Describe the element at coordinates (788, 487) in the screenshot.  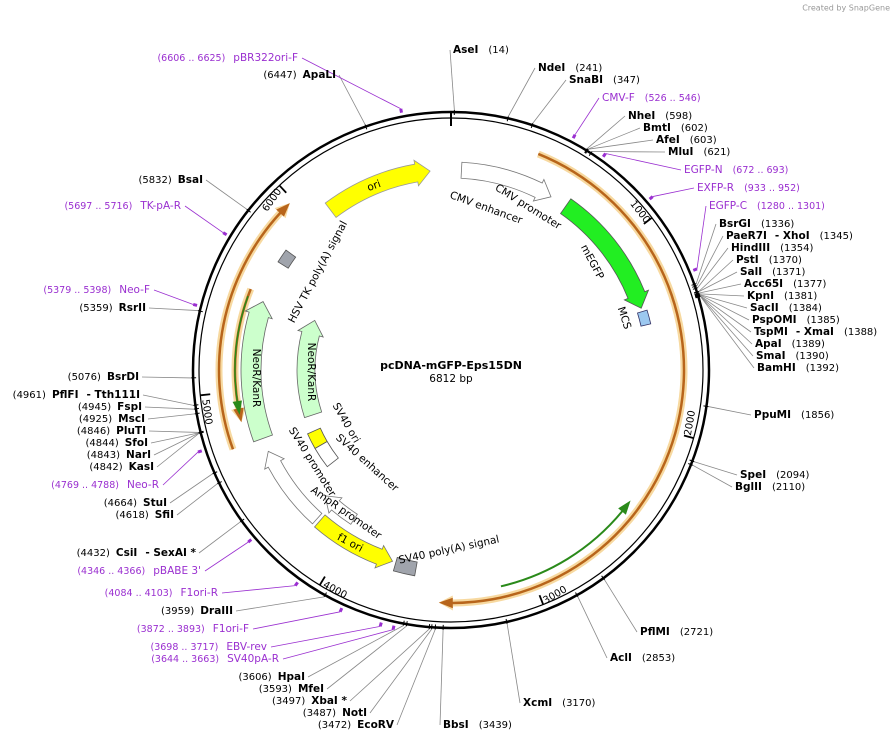
I see `site-pos: (2110)` at that location.